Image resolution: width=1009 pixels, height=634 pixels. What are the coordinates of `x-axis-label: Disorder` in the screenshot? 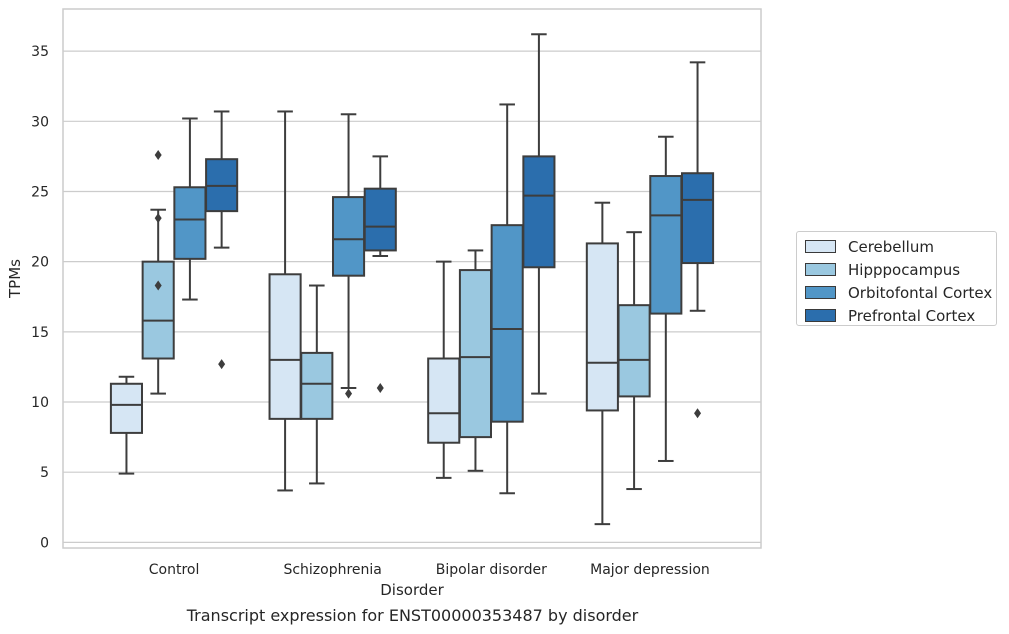 It's located at (412, 590).